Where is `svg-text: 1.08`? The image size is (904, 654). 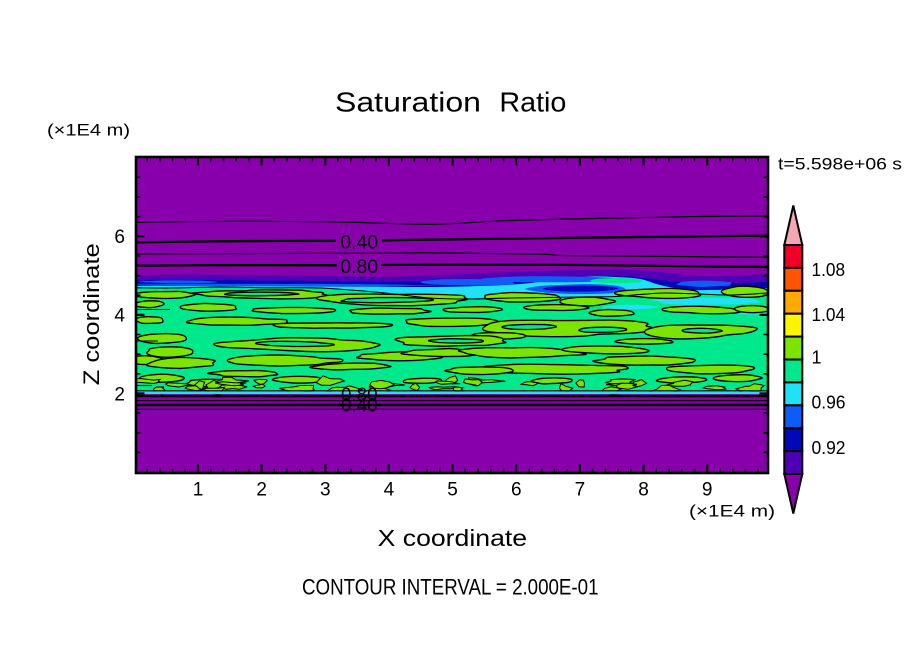
svg-text: 1.08 is located at coordinates (829, 270).